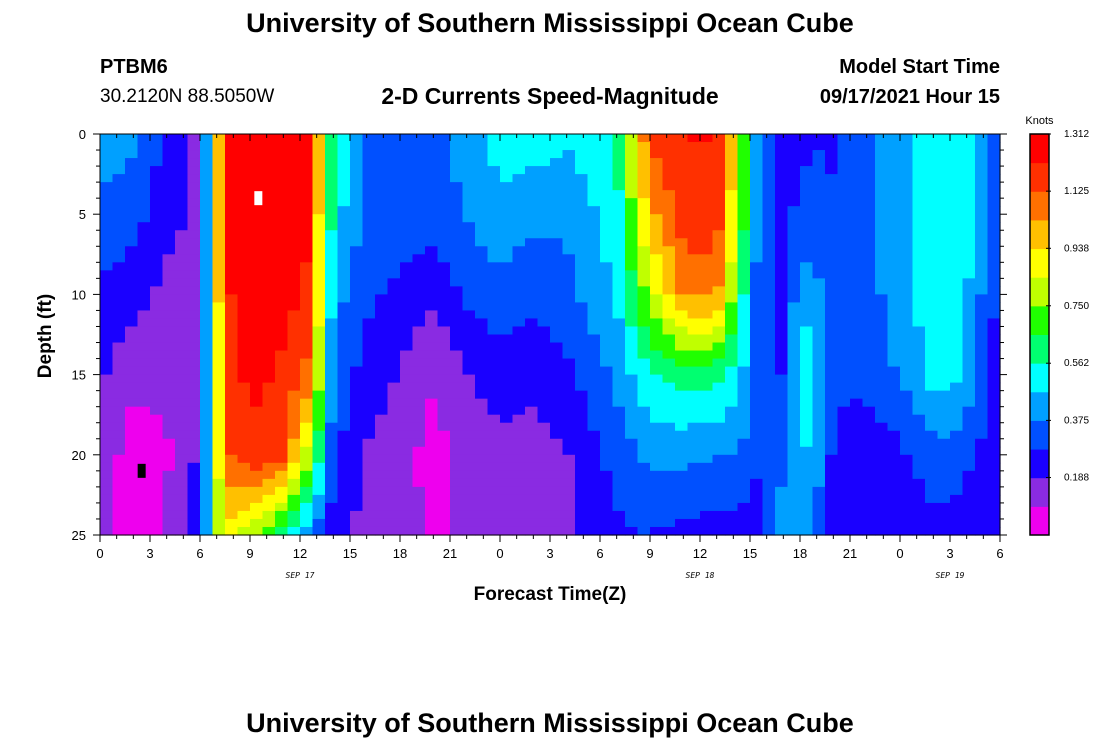 This screenshot has height=750, width=1100. Describe the element at coordinates (1039, 320) in the screenshot. I see `colorbar-segment` at that location.